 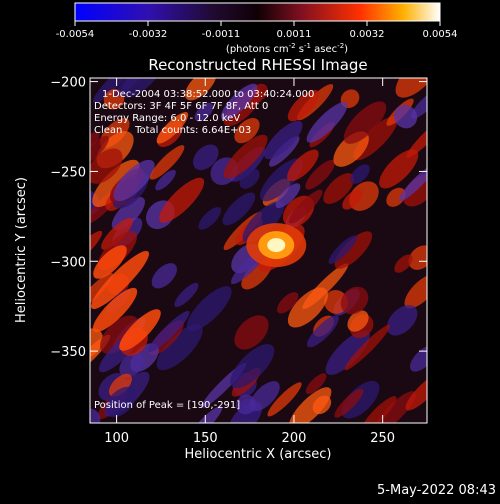 I want to click on x-tick-label: 150, so click(x=205, y=438).